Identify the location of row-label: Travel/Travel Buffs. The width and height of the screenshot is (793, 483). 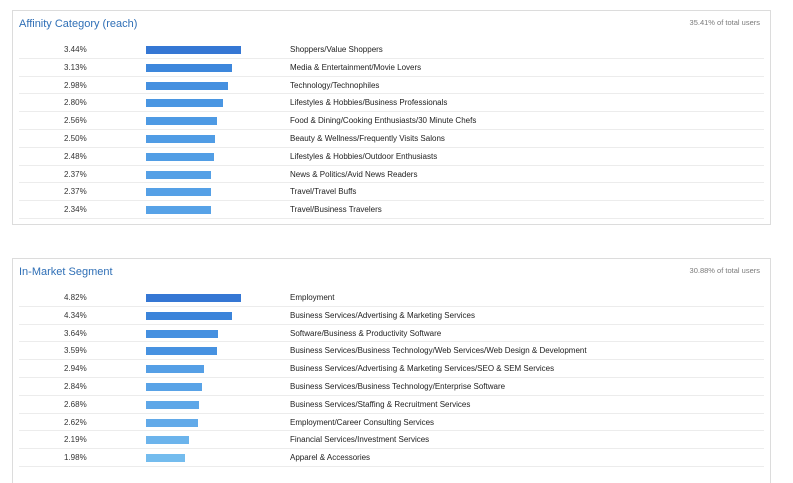
(323, 192).